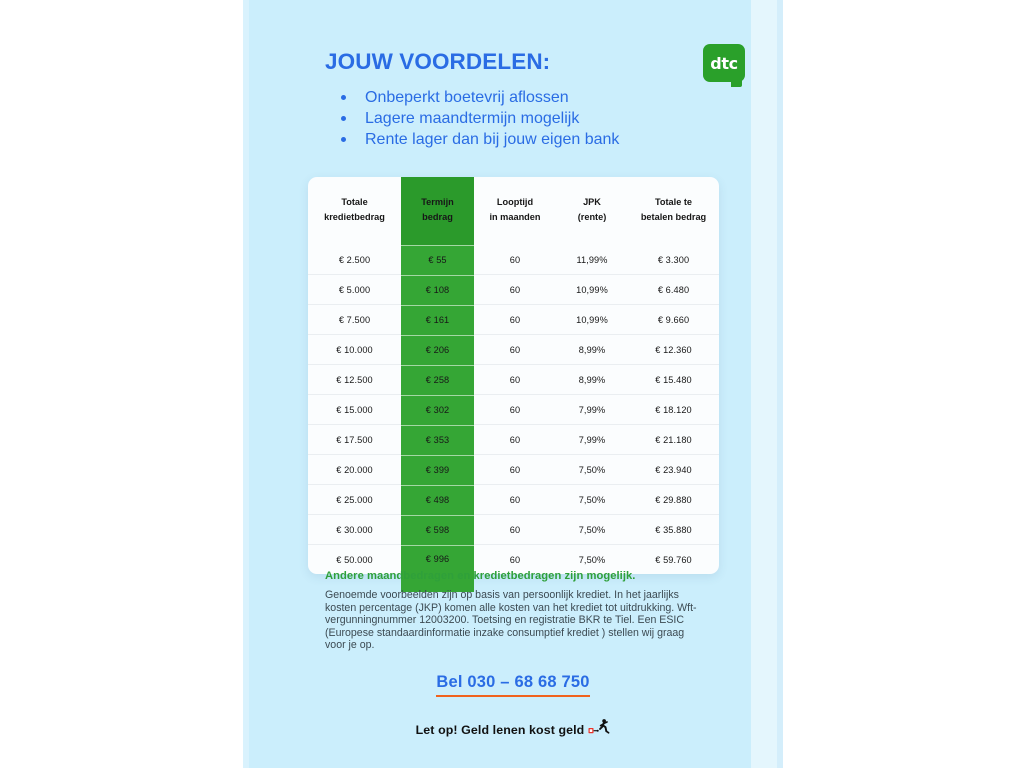  I want to click on cell-krediet: € 12.500, so click(354, 379).